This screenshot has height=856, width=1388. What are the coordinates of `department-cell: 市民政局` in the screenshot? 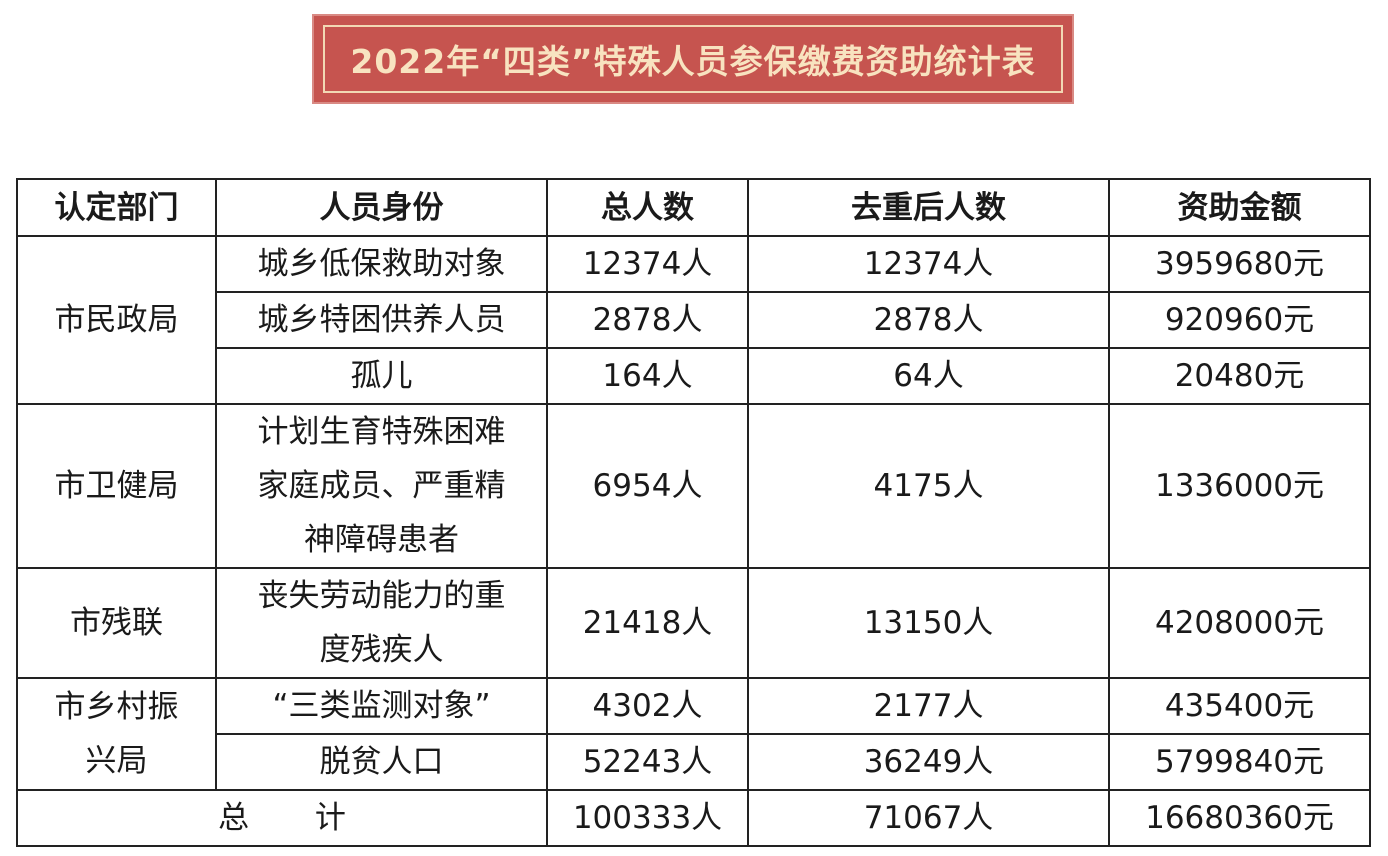 It's located at (116, 320).